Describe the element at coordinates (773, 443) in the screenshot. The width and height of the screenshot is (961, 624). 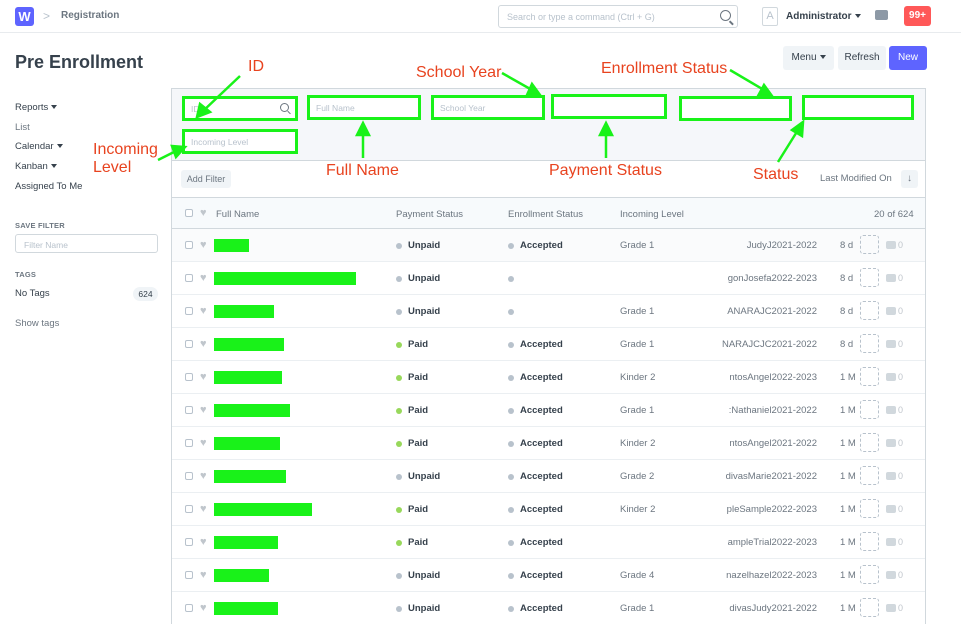
I see `record-id: ntosAngel2021-2022` at that location.